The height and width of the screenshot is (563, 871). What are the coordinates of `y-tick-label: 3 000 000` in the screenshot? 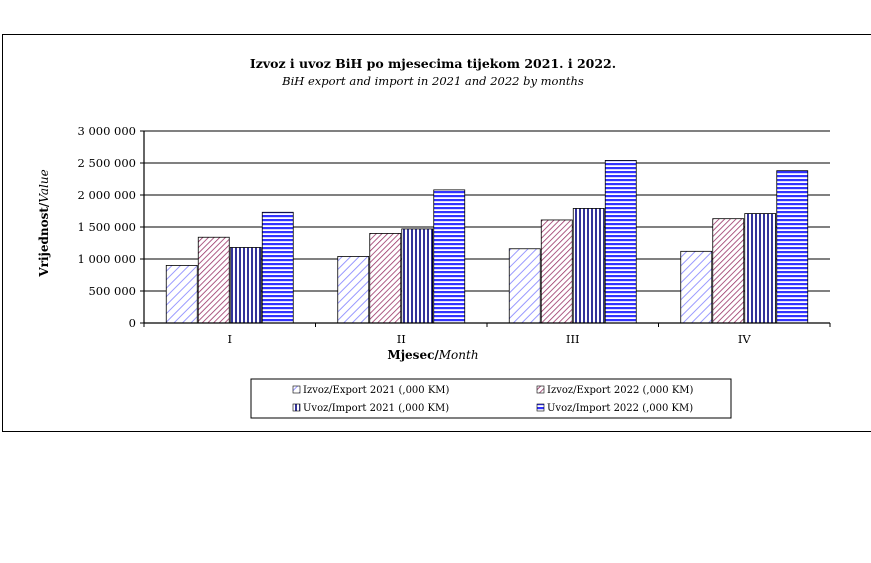 It's located at (106, 131).